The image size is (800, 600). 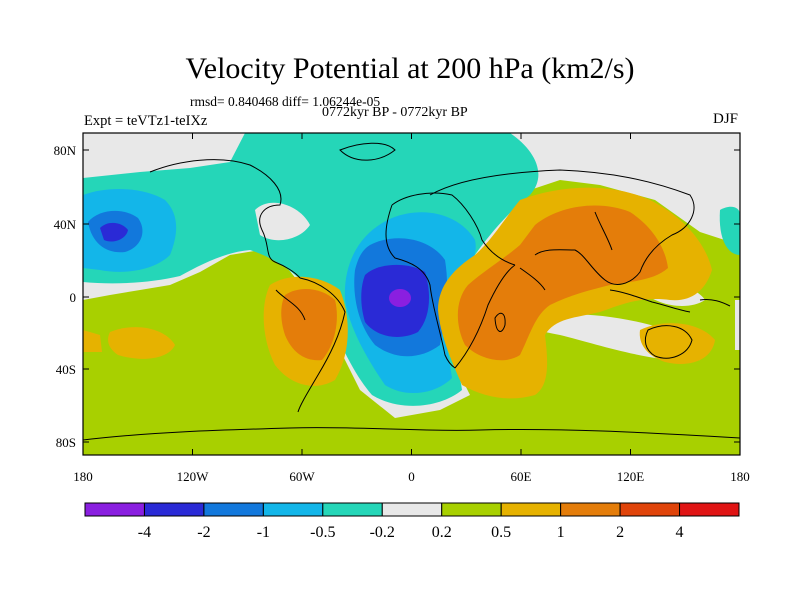 I want to click on latitude-tick-label: 40S, so click(x=66, y=369).